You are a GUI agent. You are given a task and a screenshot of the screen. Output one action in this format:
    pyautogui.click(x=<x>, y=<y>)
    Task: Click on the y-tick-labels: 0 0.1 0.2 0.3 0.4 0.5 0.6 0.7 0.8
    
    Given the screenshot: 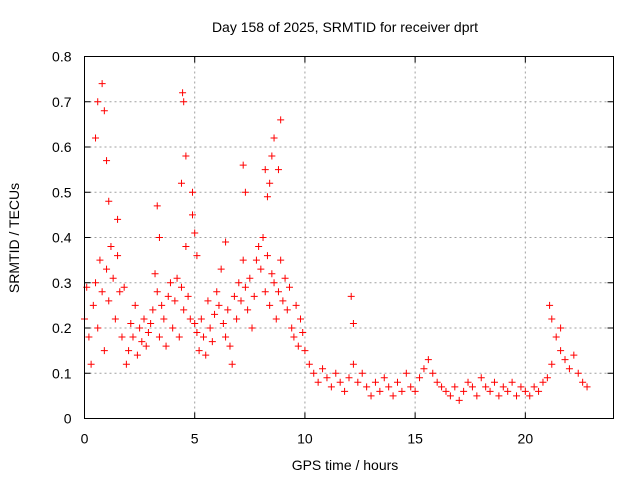 What is the action you would take?
    pyautogui.click(x=62, y=238)
    